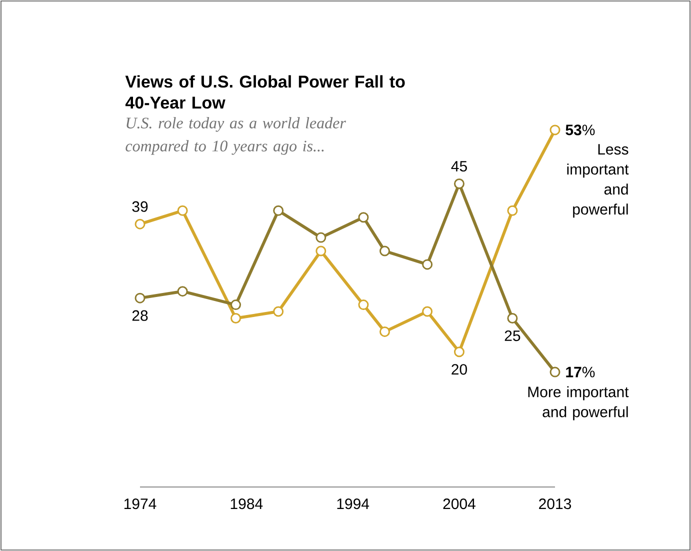 The height and width of the screenshot is (551, 691). What do you see at coordinates (246, 504) in the screenshot?
I see `x-tick-label: 1984` at bounding box center [246, 504].